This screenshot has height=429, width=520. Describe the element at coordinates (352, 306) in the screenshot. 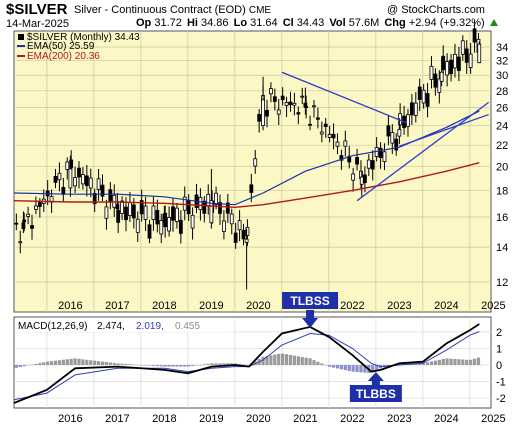

I see `price-x-tick-label: 2022` at that location.